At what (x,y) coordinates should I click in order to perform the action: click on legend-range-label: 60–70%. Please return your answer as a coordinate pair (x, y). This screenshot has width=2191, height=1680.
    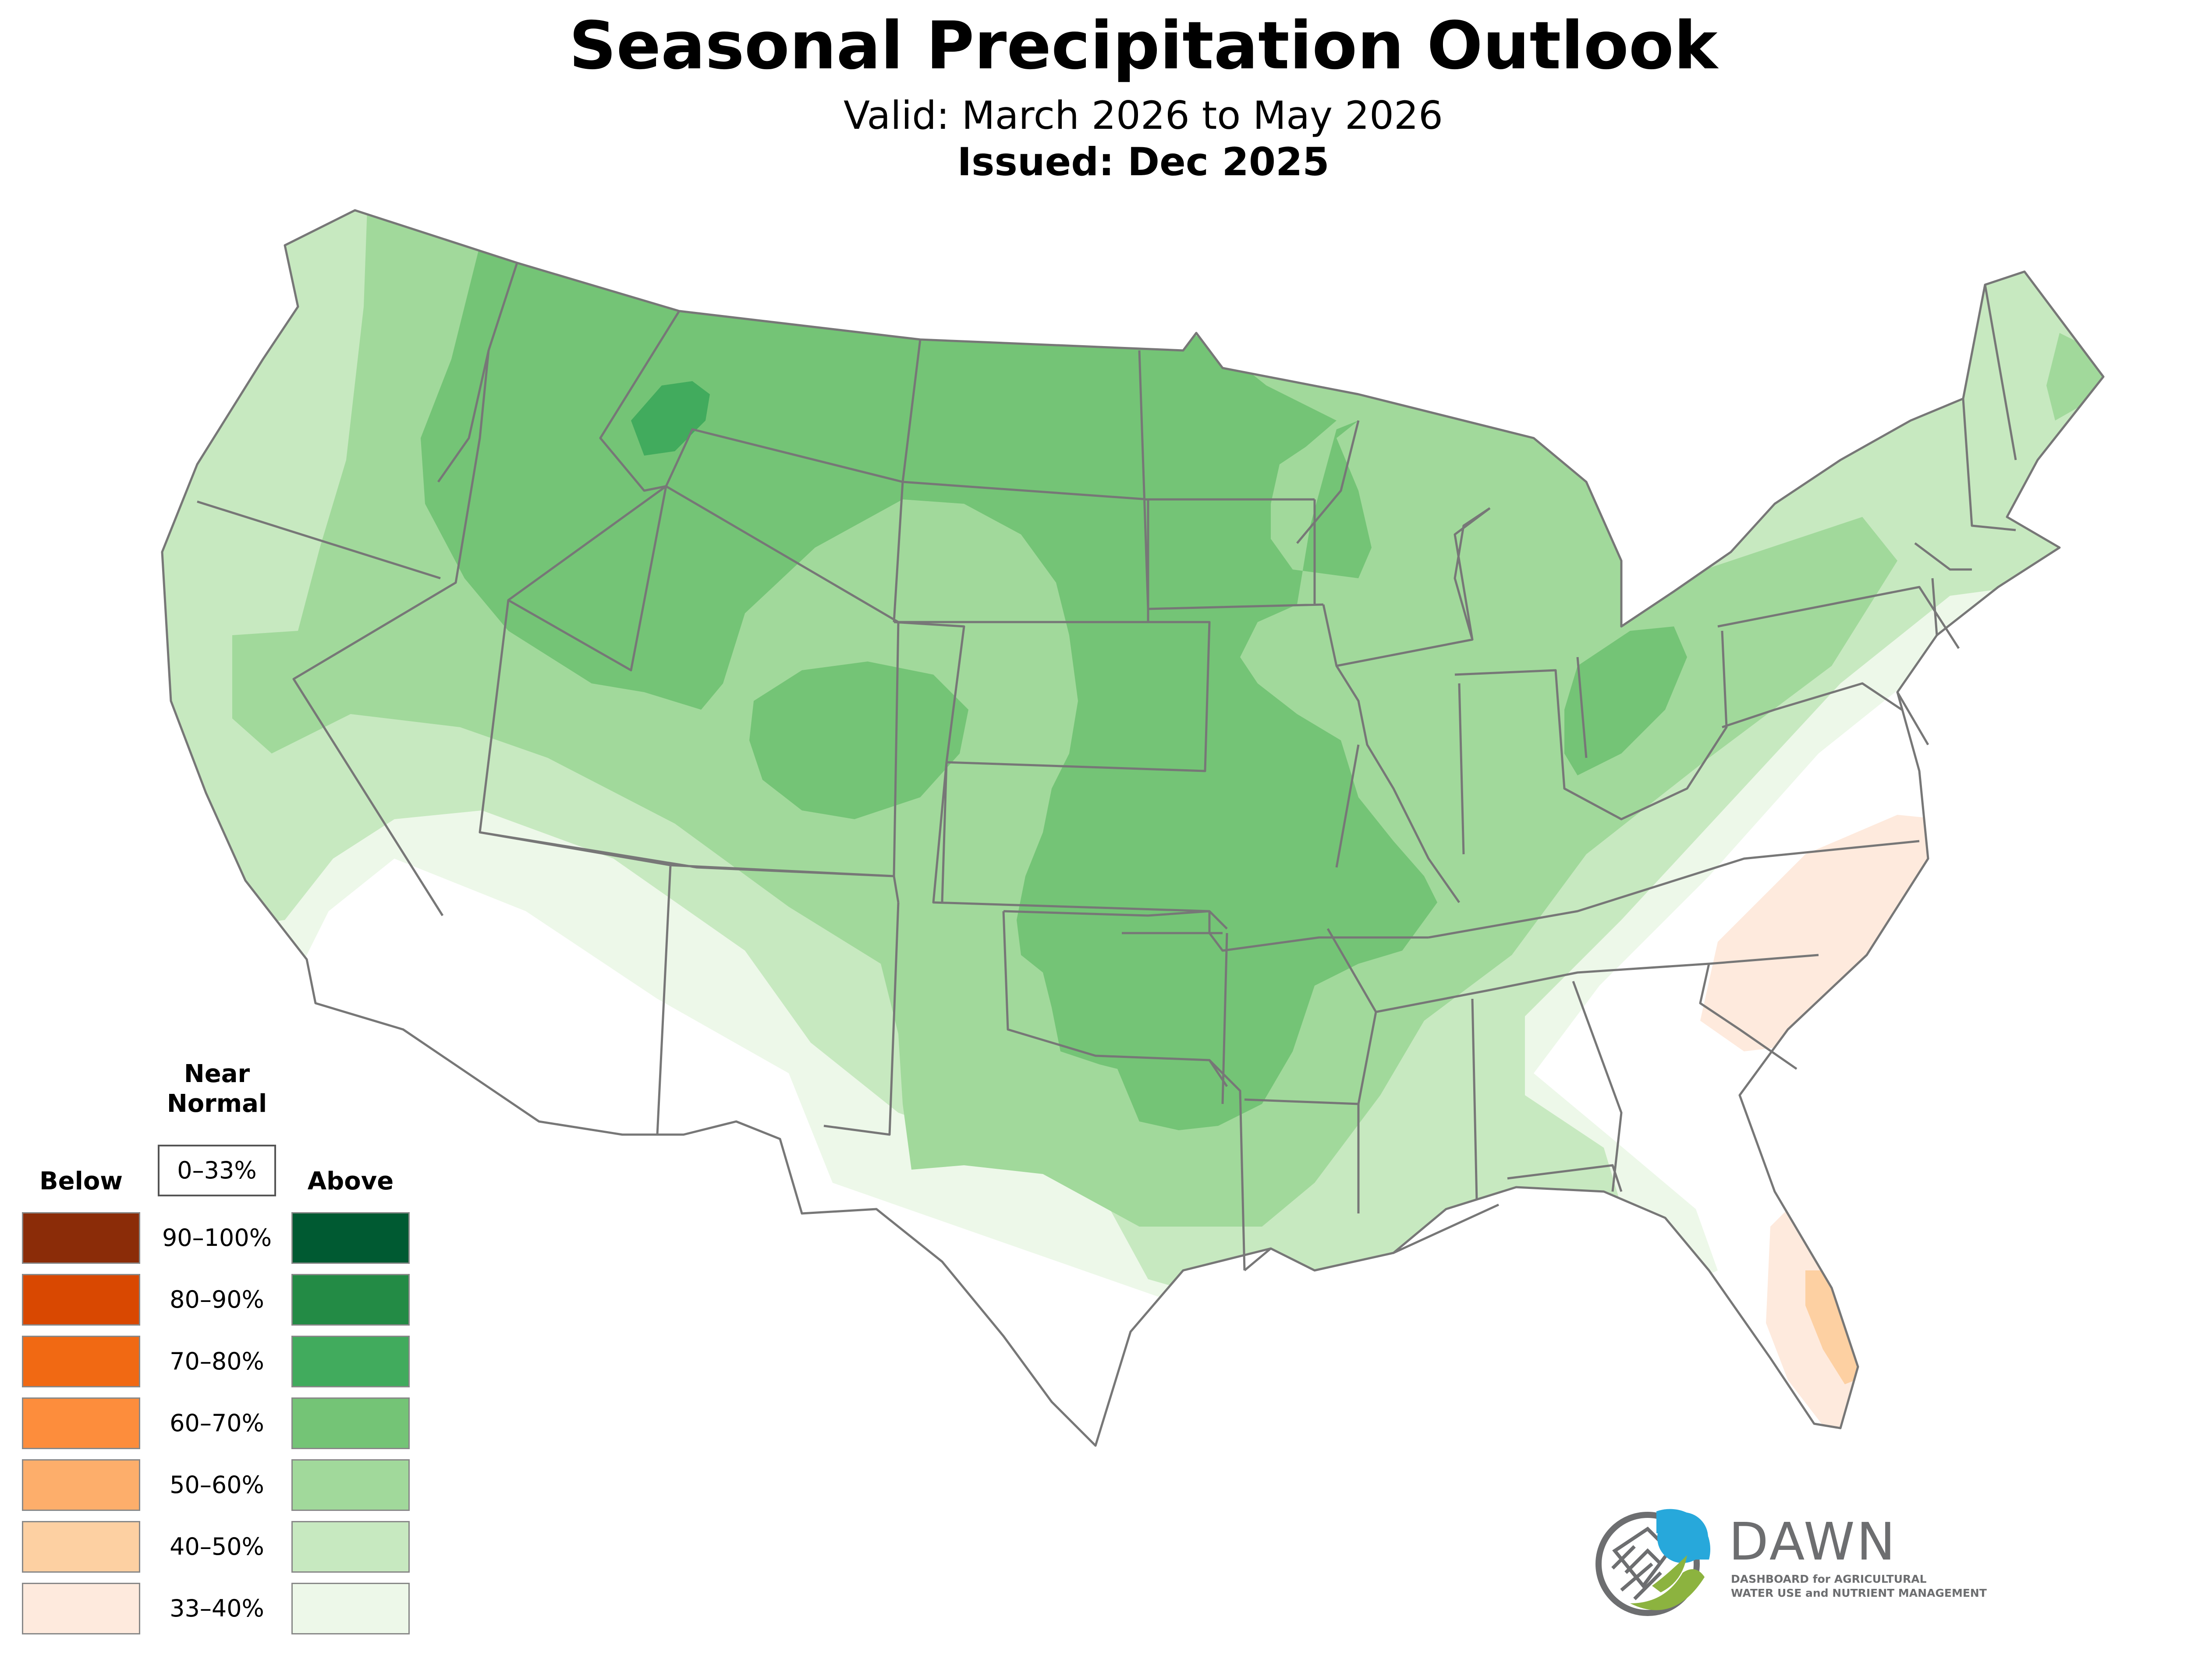
    Looking at the image, I should click on (217, 1423).